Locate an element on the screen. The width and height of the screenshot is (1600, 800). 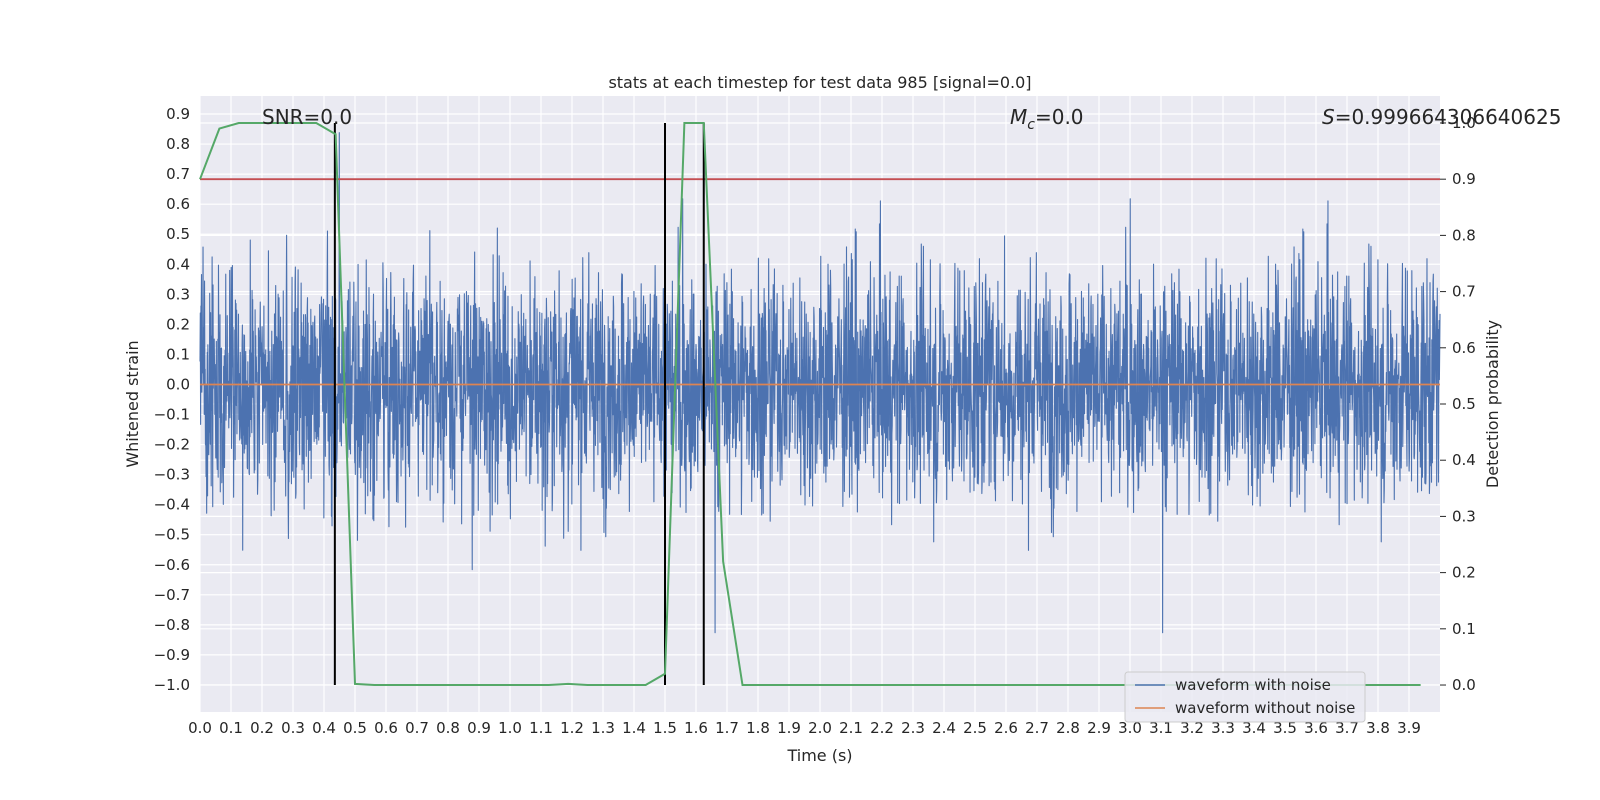
y2-tick-label: 0.1 is located at coordinates (1464, 629).